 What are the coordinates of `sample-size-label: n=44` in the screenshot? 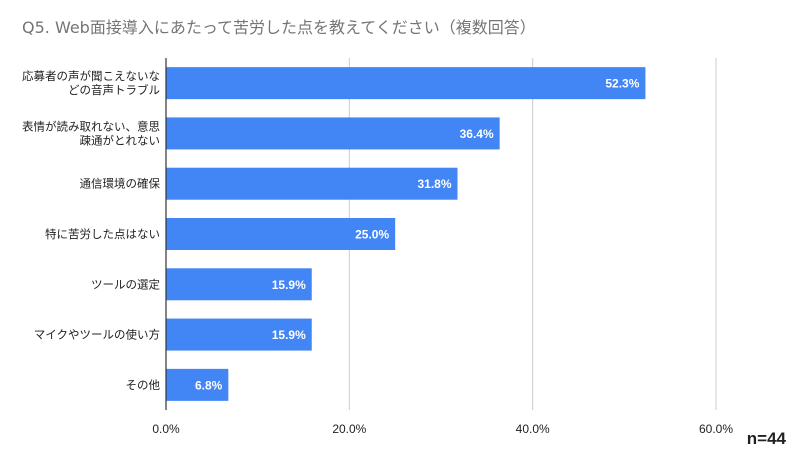 It's located at (766, 438).